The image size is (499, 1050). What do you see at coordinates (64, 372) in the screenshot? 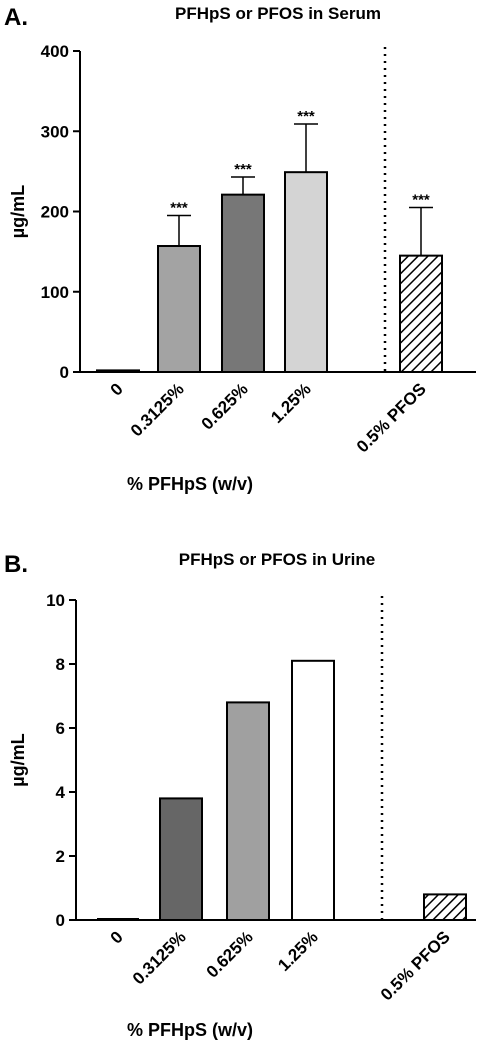
I see `serum-y-tick-label: 0` at bounding box center [64, 372].